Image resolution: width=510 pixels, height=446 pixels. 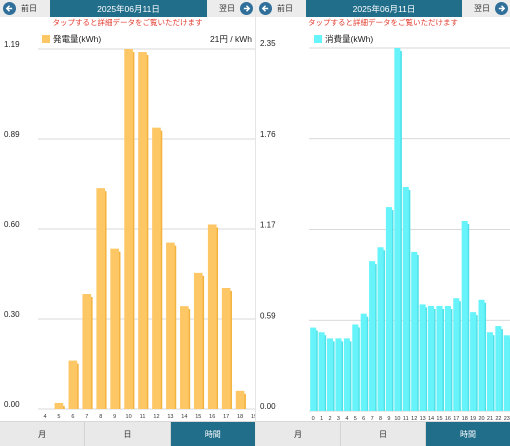 I want to click on y-tick-label: 0.30, so click(x=12, y=314).